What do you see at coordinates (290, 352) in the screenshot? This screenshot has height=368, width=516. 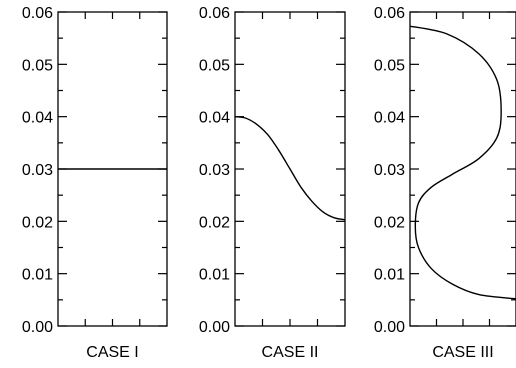 I see `x-axis-label: CASE II` at bounding box center [290, 352].